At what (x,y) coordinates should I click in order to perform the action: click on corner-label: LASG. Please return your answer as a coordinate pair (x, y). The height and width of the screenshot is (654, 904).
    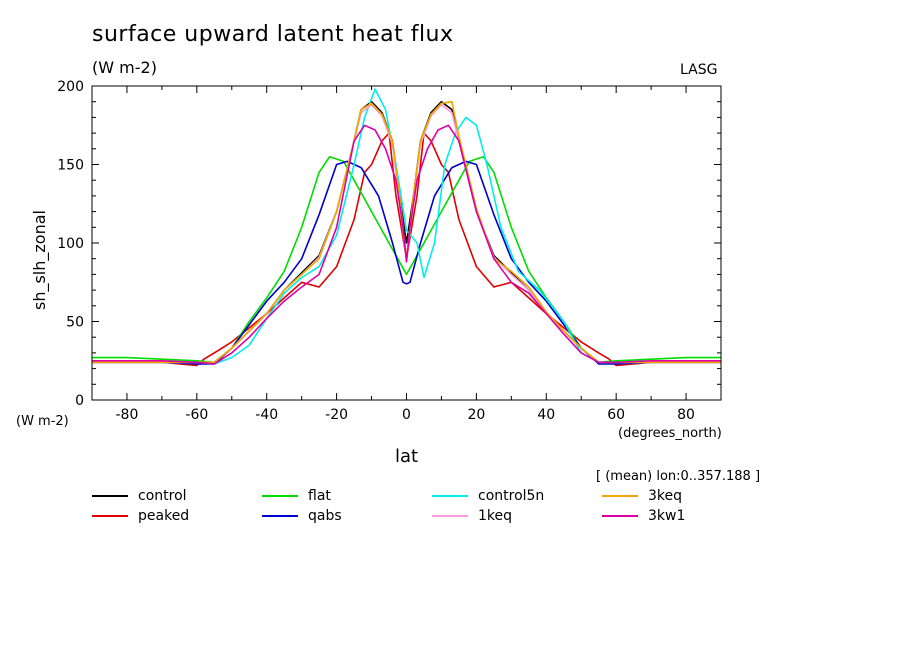
    Looking at the image, I should click on (699, 70).